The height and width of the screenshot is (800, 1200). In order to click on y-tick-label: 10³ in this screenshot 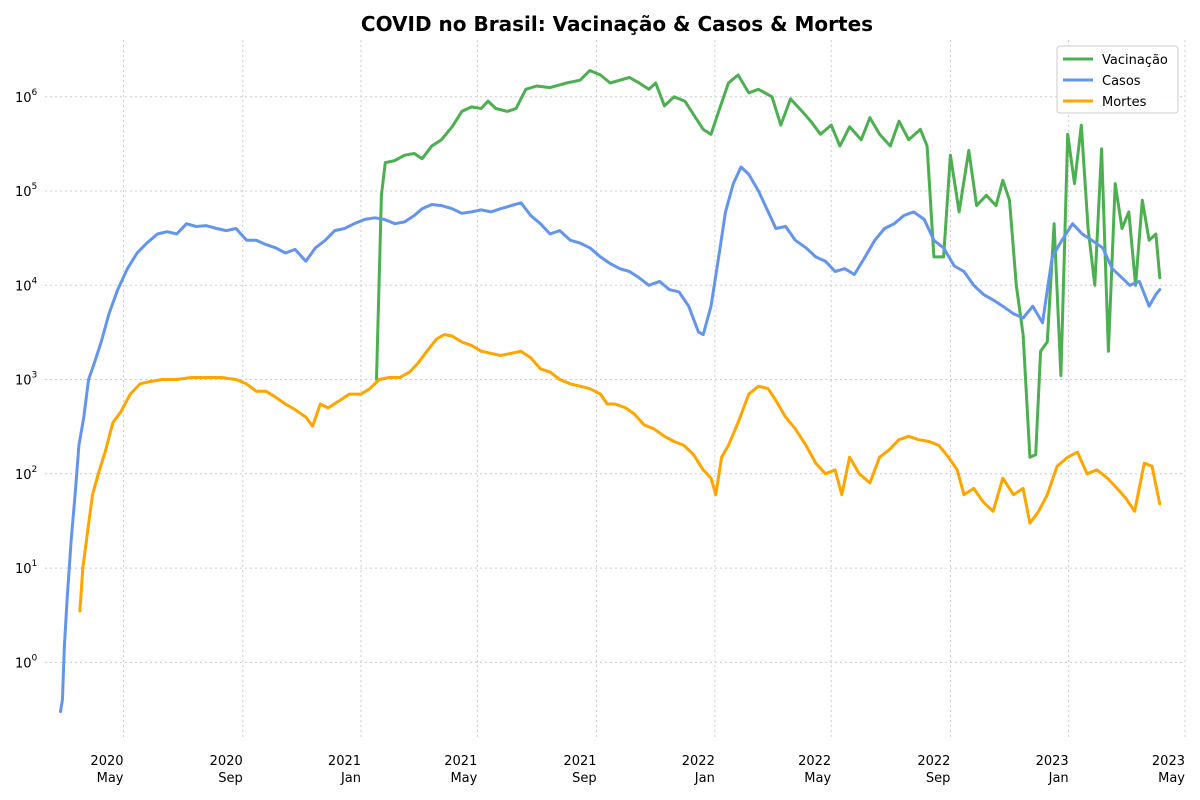, I will do `click(26, 380)`.